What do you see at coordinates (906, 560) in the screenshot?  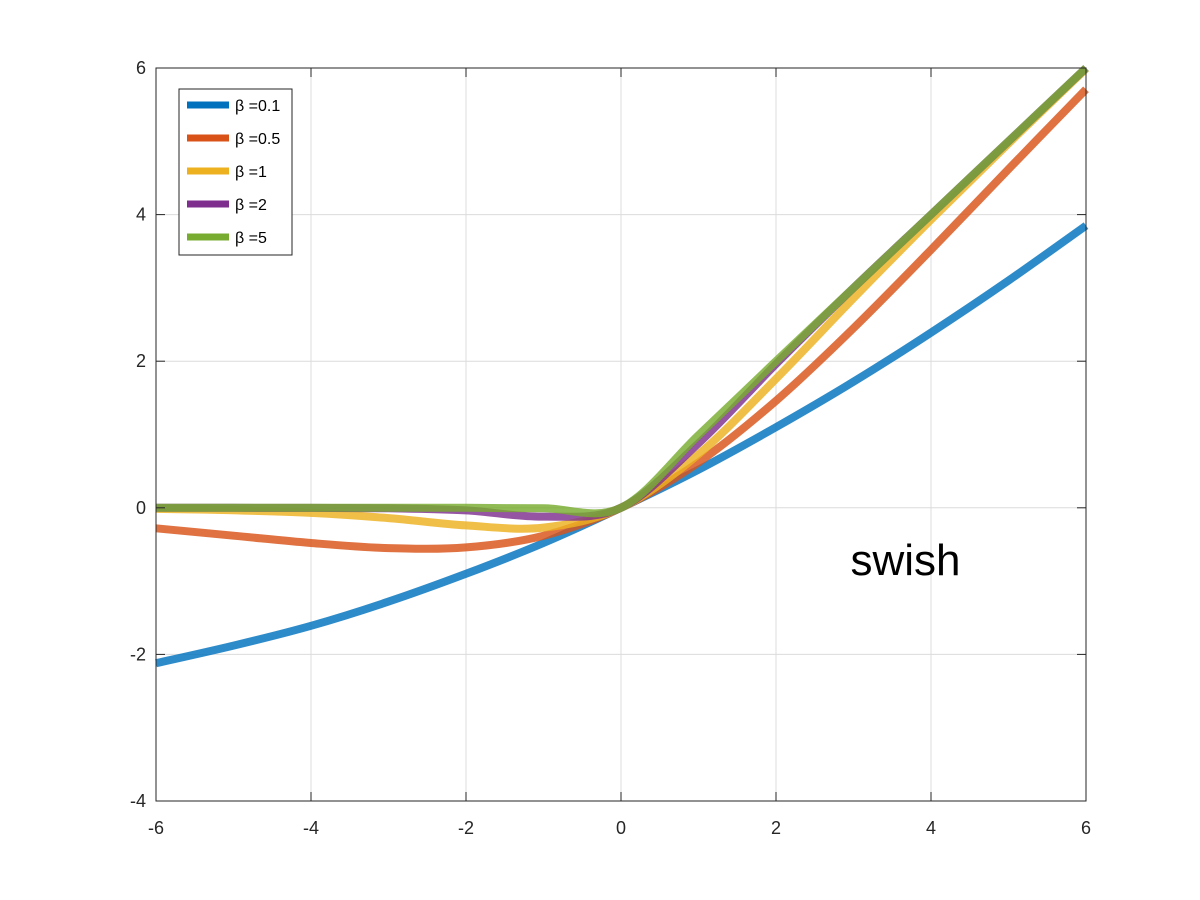 I see `annotation-swish: swish` at bounding box center [906, 560].